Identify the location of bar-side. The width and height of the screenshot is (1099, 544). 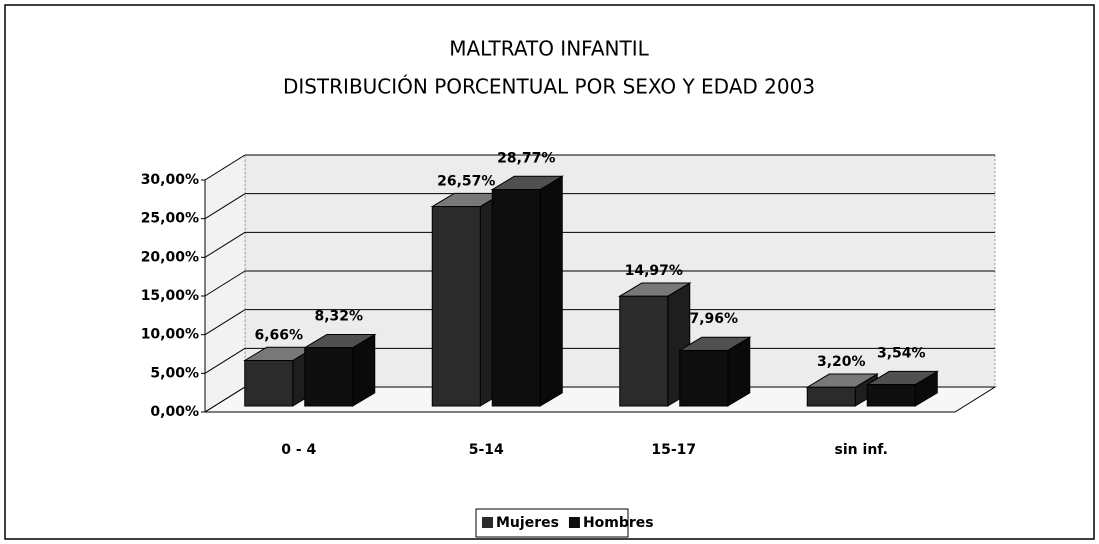
(551, 291).